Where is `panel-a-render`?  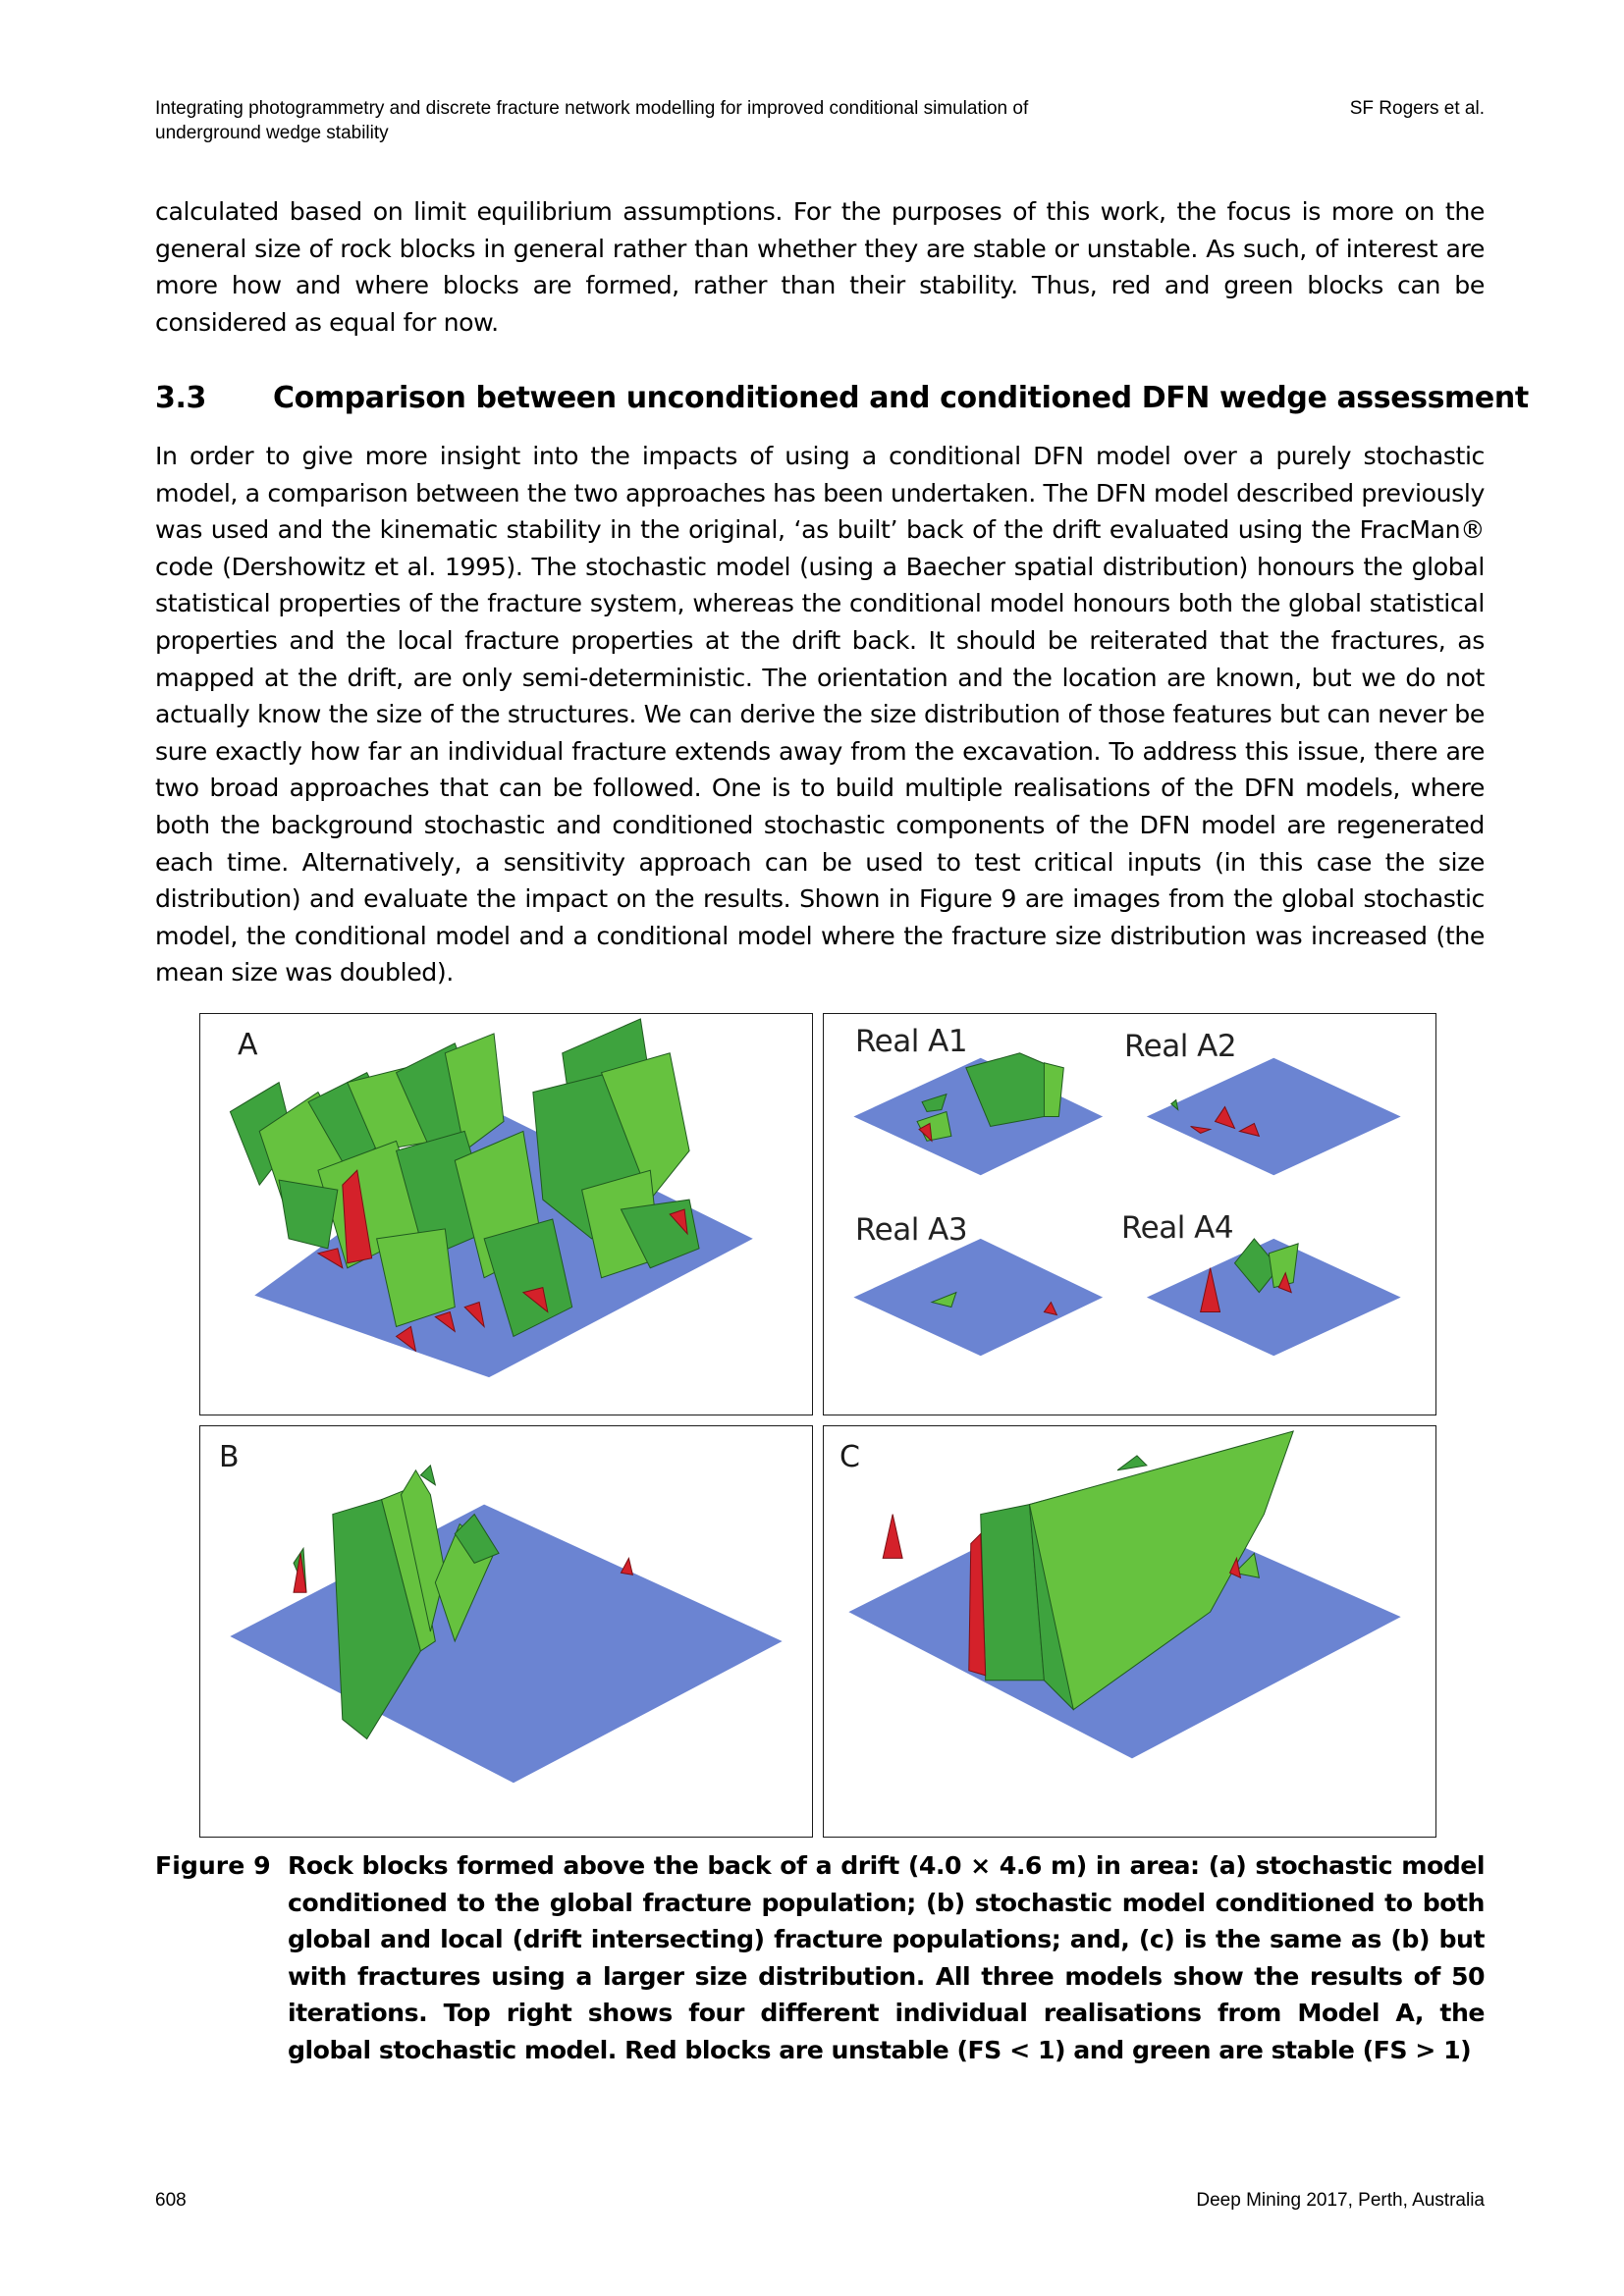
panel-a-render is located at coordinates (491, 1198).